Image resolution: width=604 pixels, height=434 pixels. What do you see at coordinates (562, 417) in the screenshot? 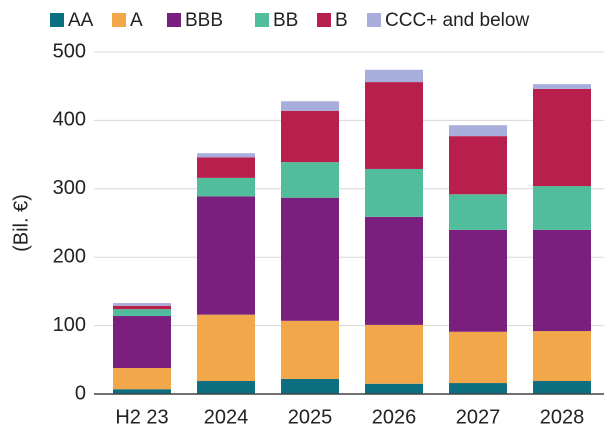
I see `x-tick-label: 2028` at bounding box center [562, 417].